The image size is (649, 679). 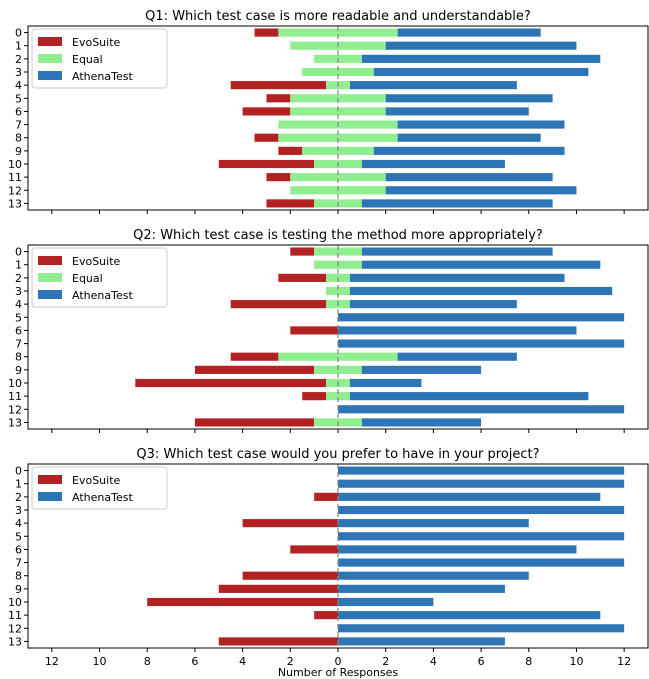 What do you see at coordinates (15, 615) in the screenshot?
I see `y-tick-label: 11` at bounding box center [15, 615].